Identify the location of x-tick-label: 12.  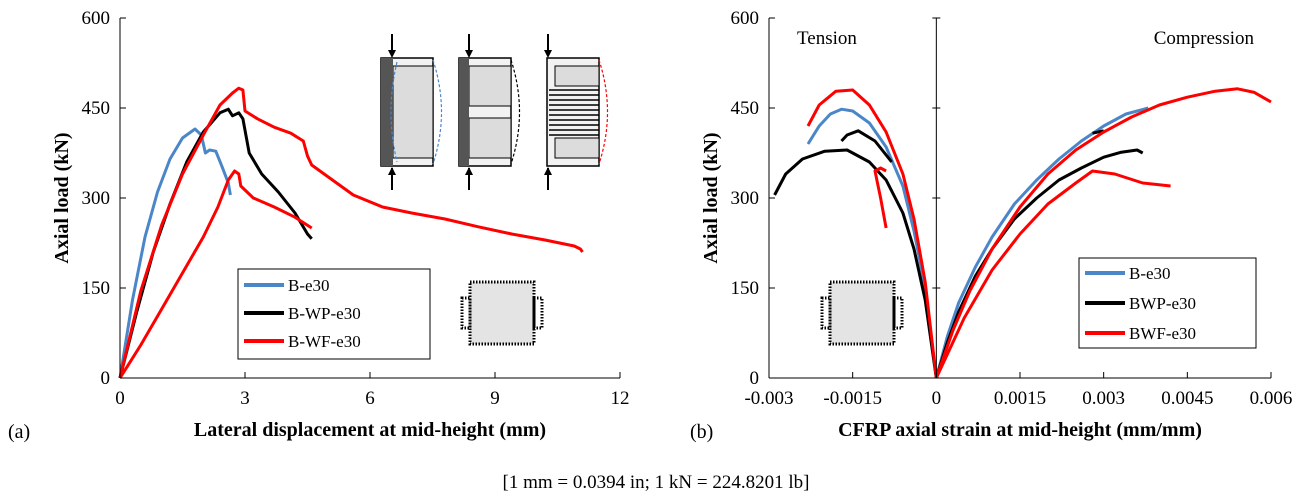
(620, 398).